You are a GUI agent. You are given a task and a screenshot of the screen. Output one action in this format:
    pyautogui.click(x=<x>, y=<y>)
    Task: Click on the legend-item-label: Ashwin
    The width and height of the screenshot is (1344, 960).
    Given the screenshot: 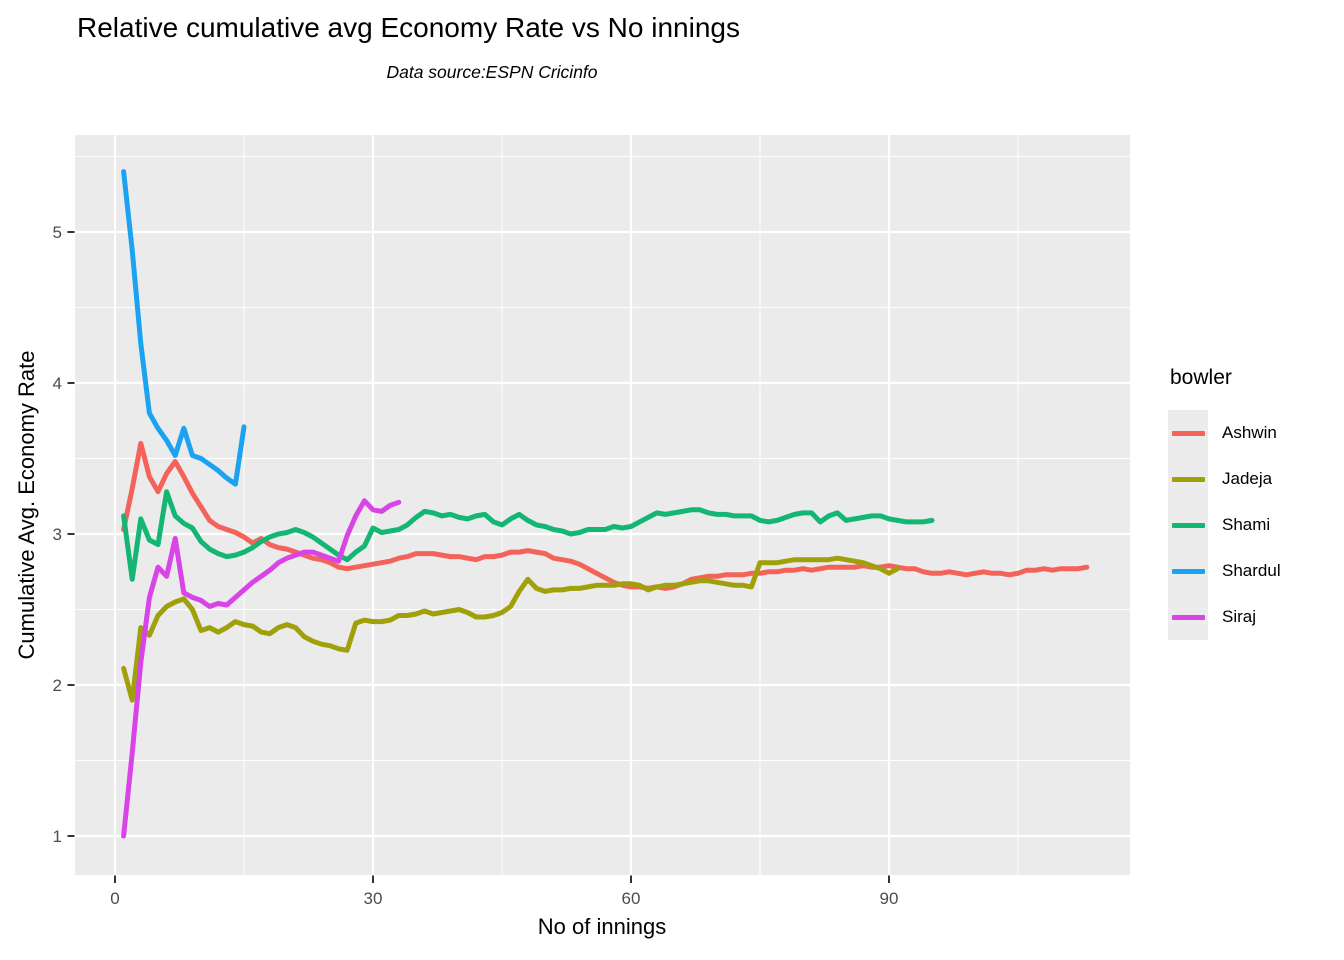 What is the action you would take?
    pyautogui.click(x=1249, y=432)
    